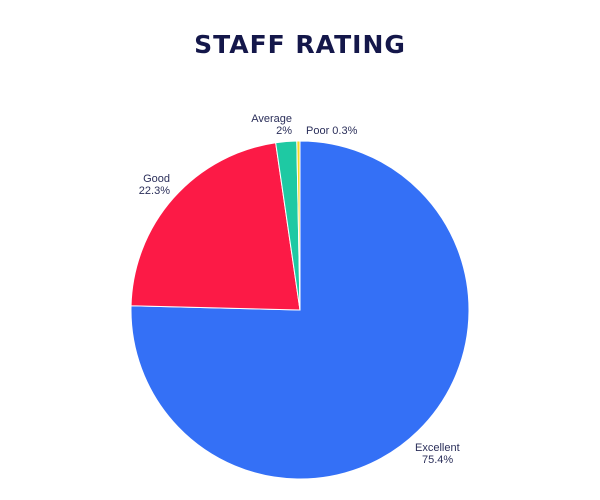  Describe the element at coordinates (437, 460) in the screenshot. I see `slice-value-excellent: 75.4%` at that location.